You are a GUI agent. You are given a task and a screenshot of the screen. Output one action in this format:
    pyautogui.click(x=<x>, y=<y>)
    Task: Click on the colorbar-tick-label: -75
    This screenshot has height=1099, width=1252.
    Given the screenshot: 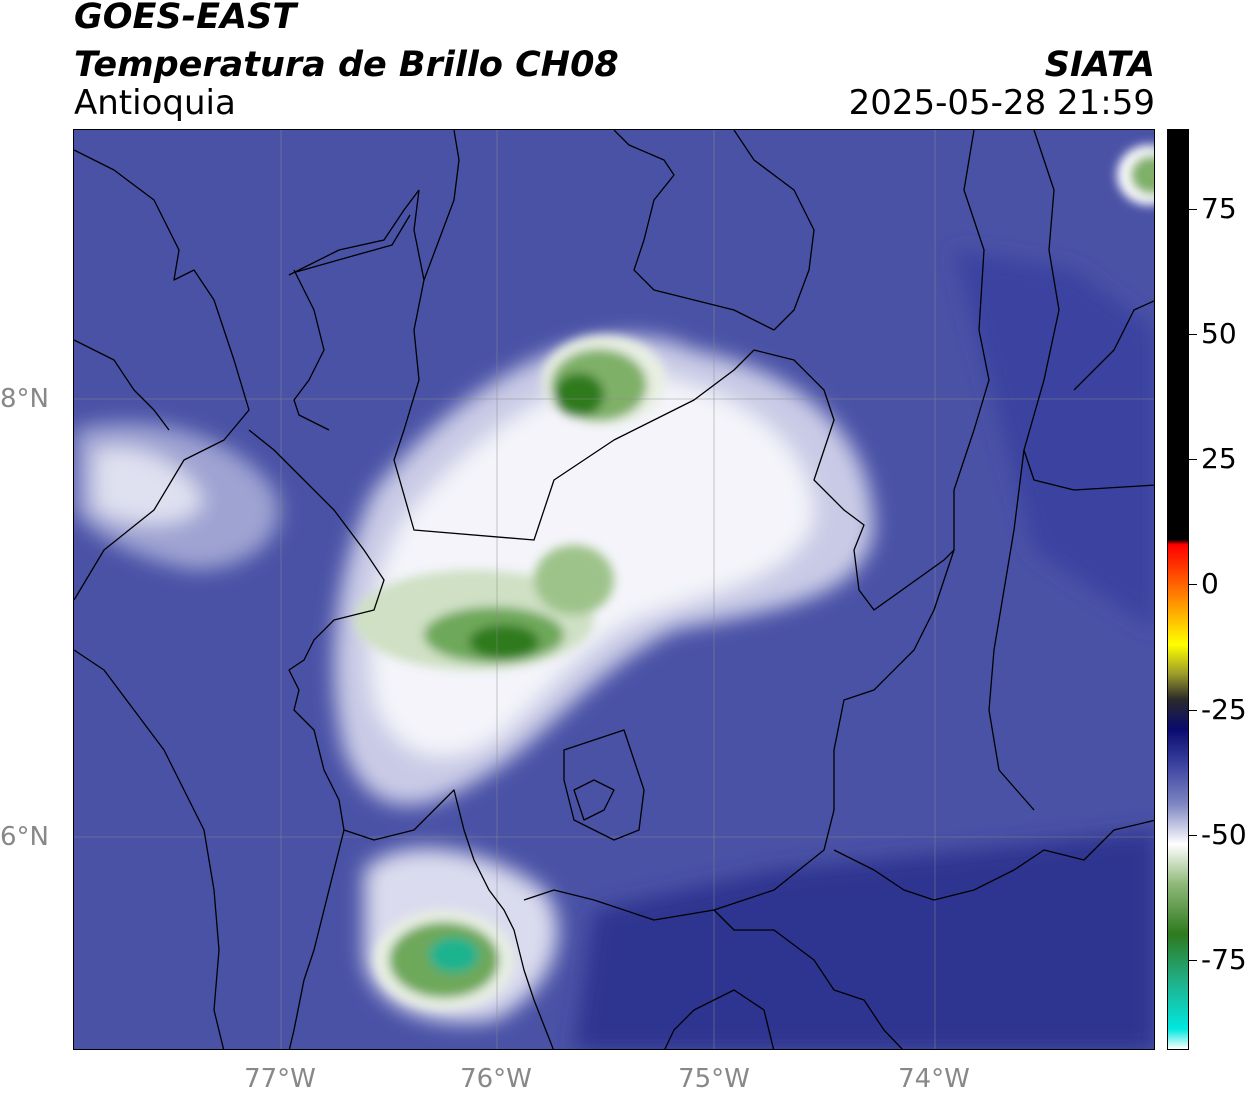 What is the action you would take?
    pyautogui.click(x=1224, y=959)
    